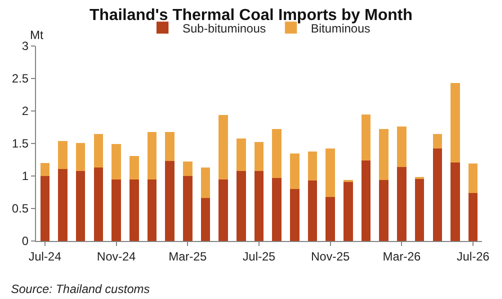 The width and height of the screenshot is (502, 299). What do you see at coordinates (45, 256) in the screenshot?
I see `x-tick-label: Jul-24` at bounding box center [45, 256].